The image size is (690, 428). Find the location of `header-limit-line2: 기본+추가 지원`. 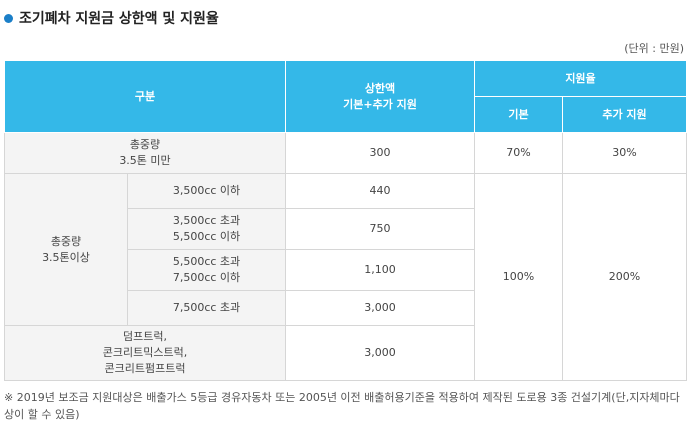

header-limit-line2: 기본+추가 지원 is located at coordinates (380, 104).